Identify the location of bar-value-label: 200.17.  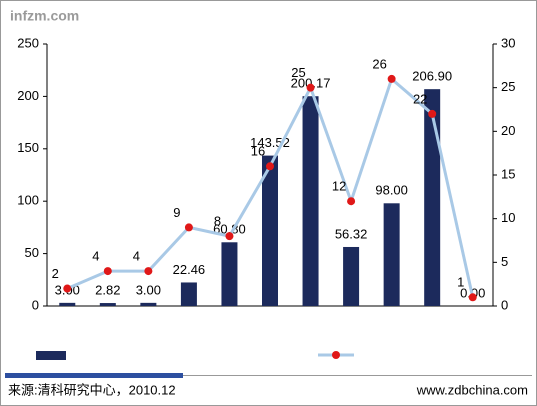
(311, 83).